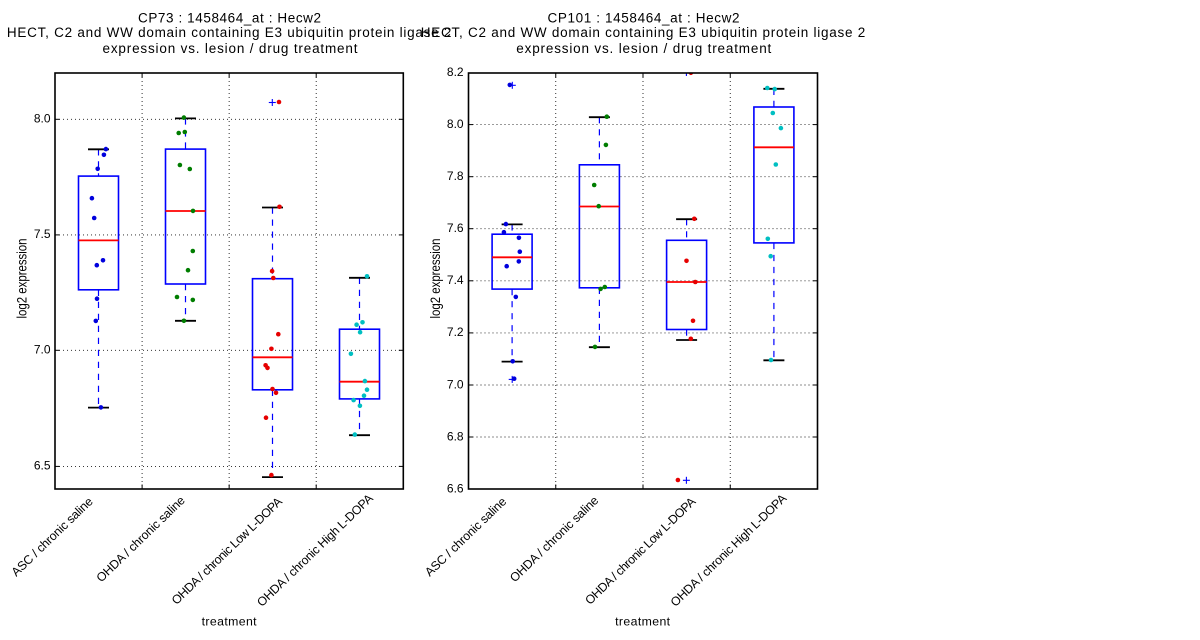 The height and width of the screenshot is (640, 1200). I want to click on svg-text: 8.2, so click(455, 72).